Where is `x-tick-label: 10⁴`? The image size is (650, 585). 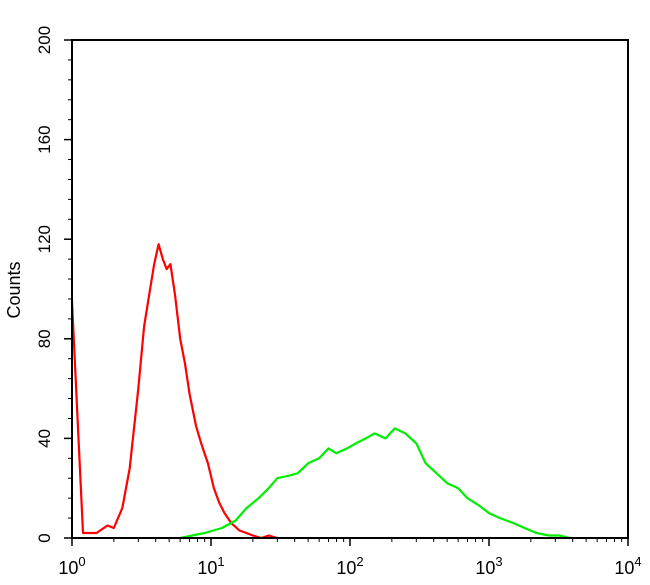
x-tick-label: 10⁴ is located at coordinates (627, 566).